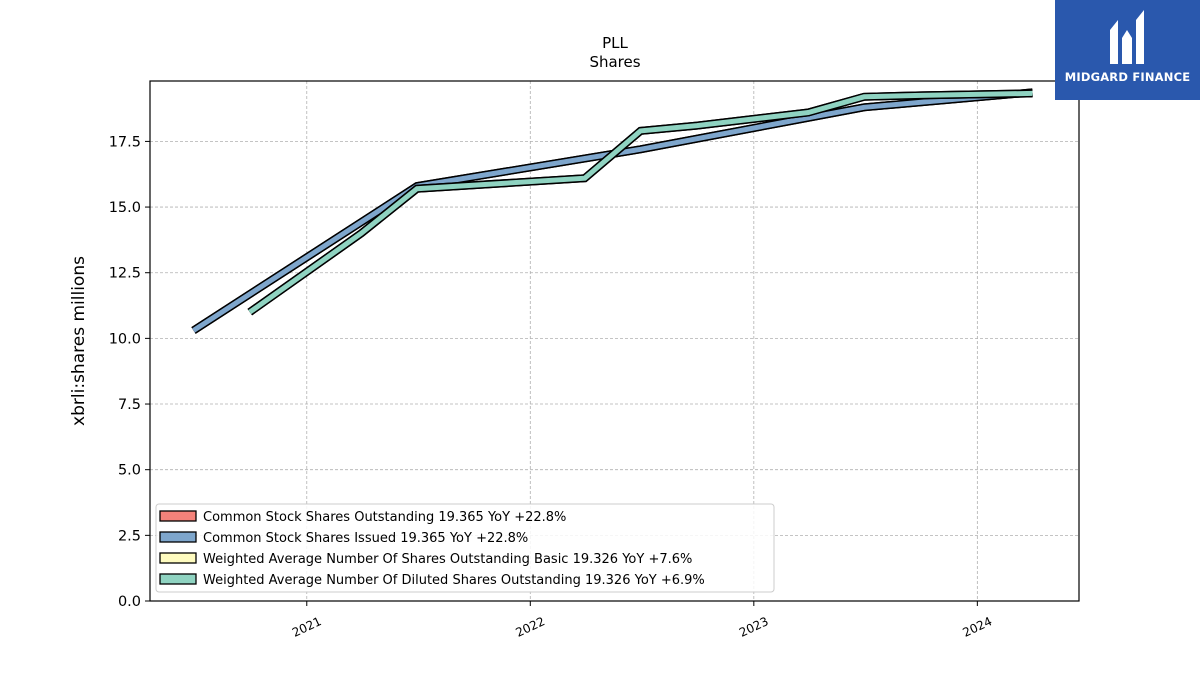 The height and width of the screenshot is (675, 1200). What do you see at coordinates (125, 274) in the screenshot?
I see `y-tick-label: 12.5` at bounding box center [125, 274].